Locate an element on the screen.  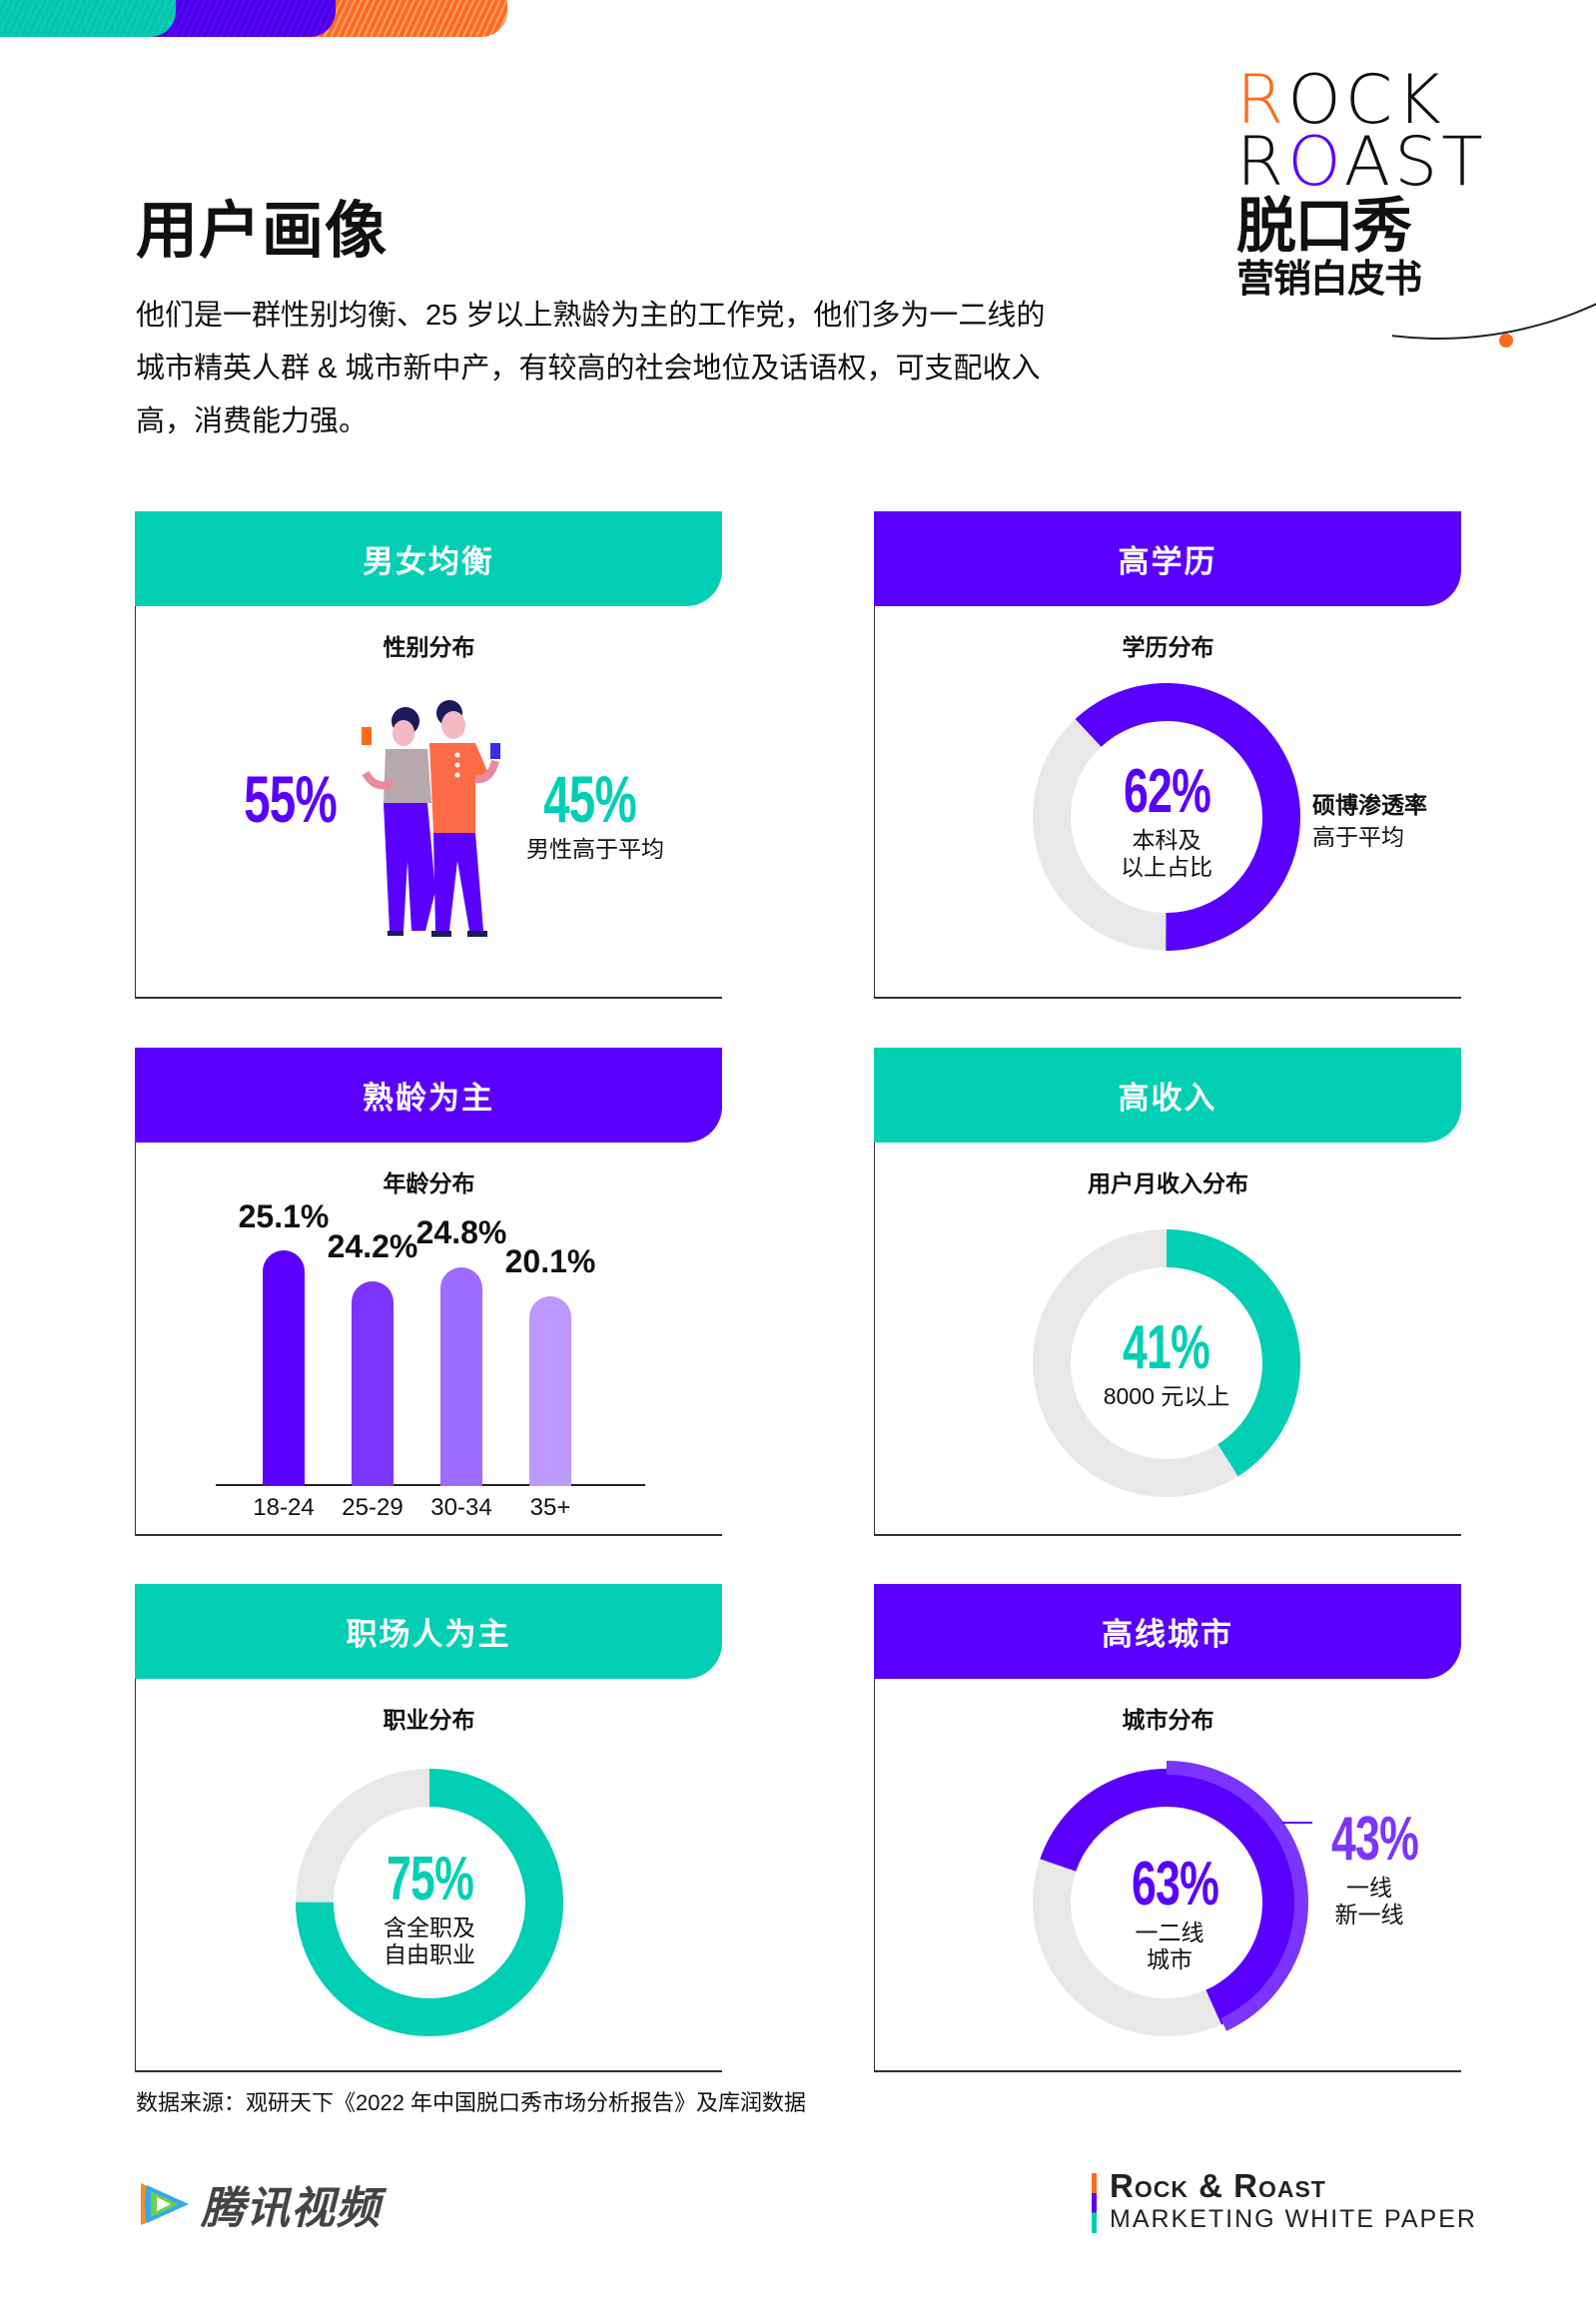
panel-header: 高学历 is located at coordinates (1167, 558).